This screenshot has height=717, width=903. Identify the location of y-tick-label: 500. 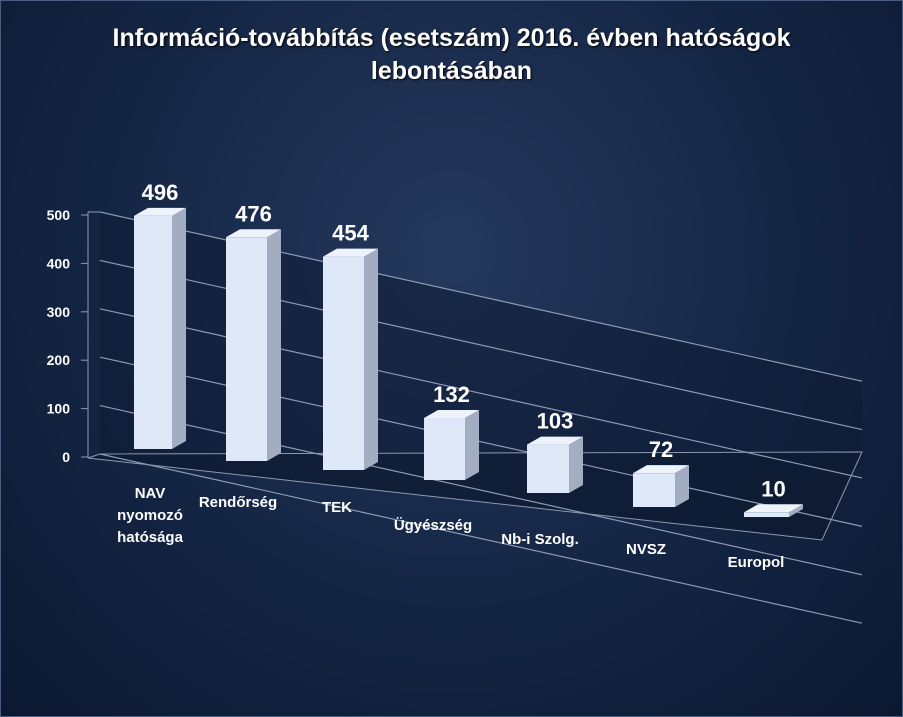
(59, 215).